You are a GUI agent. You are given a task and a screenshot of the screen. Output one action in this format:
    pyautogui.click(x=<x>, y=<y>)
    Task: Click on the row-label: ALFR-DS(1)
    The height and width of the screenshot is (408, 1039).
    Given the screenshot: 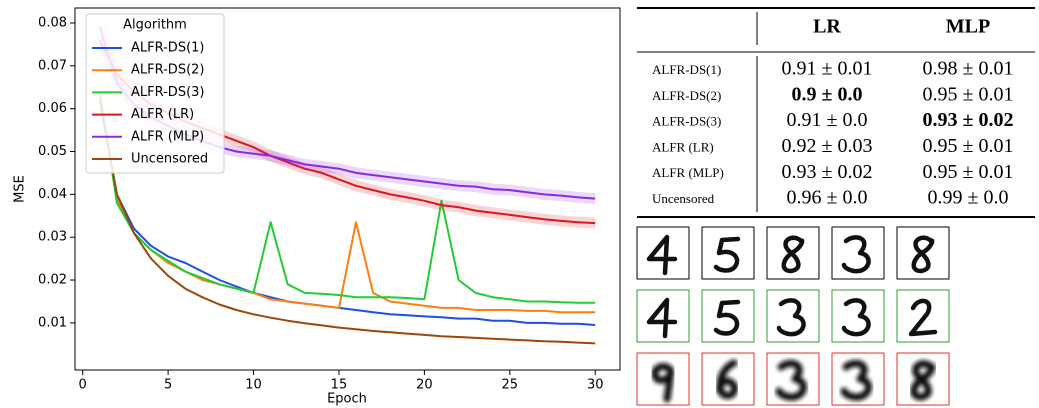 What is the action you would take?
    pyautogui.click(x=686, y=69)
    